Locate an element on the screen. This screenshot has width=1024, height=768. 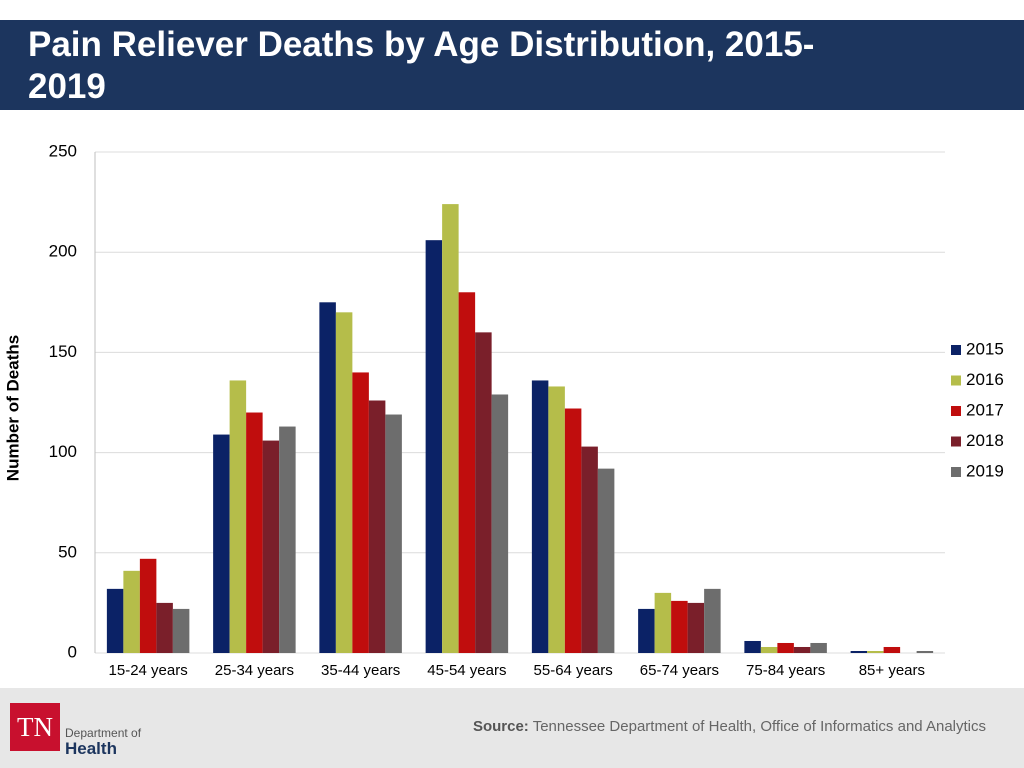
logo-dept: Department of is located at coordinates (103, 733).